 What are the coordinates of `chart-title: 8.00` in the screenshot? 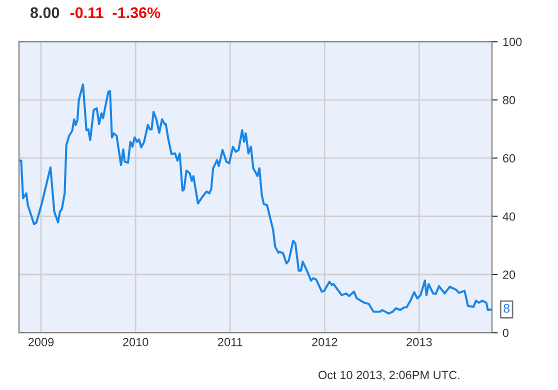 It's located at (45, 12).